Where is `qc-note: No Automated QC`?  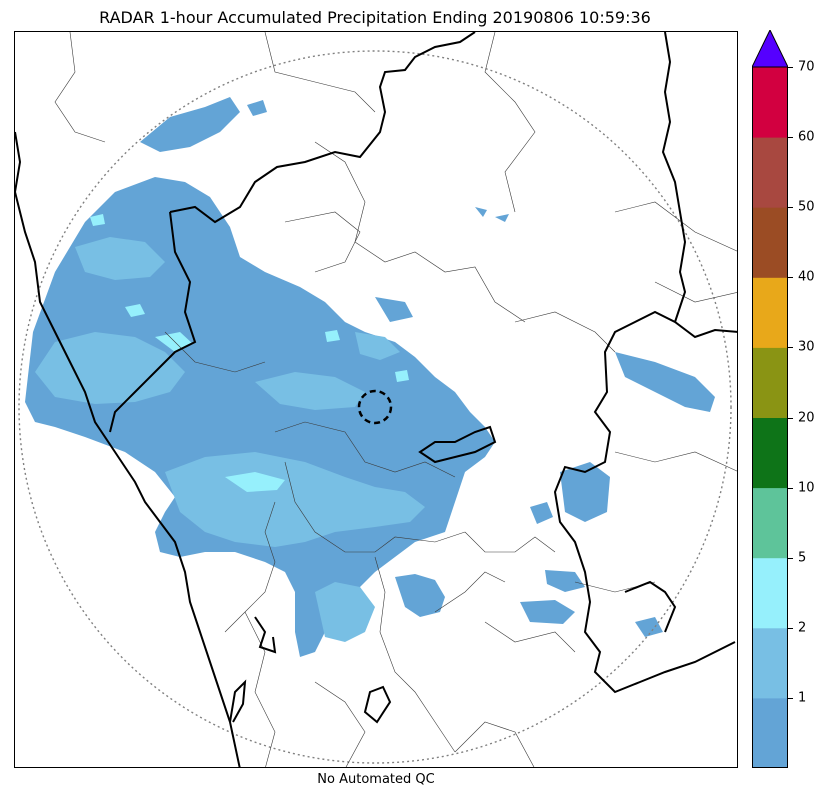
qc-note: No Automated QC is located at coordinates (376, 779).